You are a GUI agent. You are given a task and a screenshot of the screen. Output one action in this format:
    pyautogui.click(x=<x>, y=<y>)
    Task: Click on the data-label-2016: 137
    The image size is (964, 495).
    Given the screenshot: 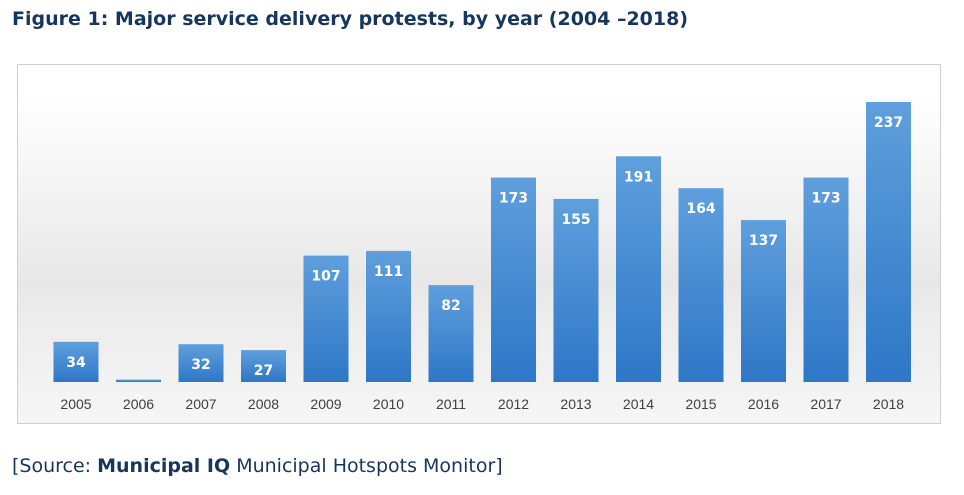 What is the action you would take?
    pyautogui.click(x=763, y=241)
    